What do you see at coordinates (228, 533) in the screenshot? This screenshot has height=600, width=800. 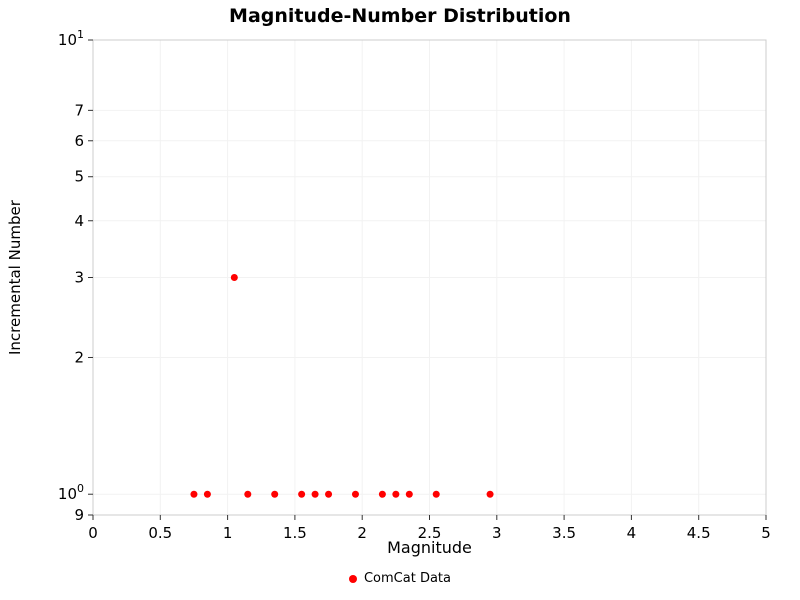 I see `x-tick-label: 1` at bounding box center [228, 533].